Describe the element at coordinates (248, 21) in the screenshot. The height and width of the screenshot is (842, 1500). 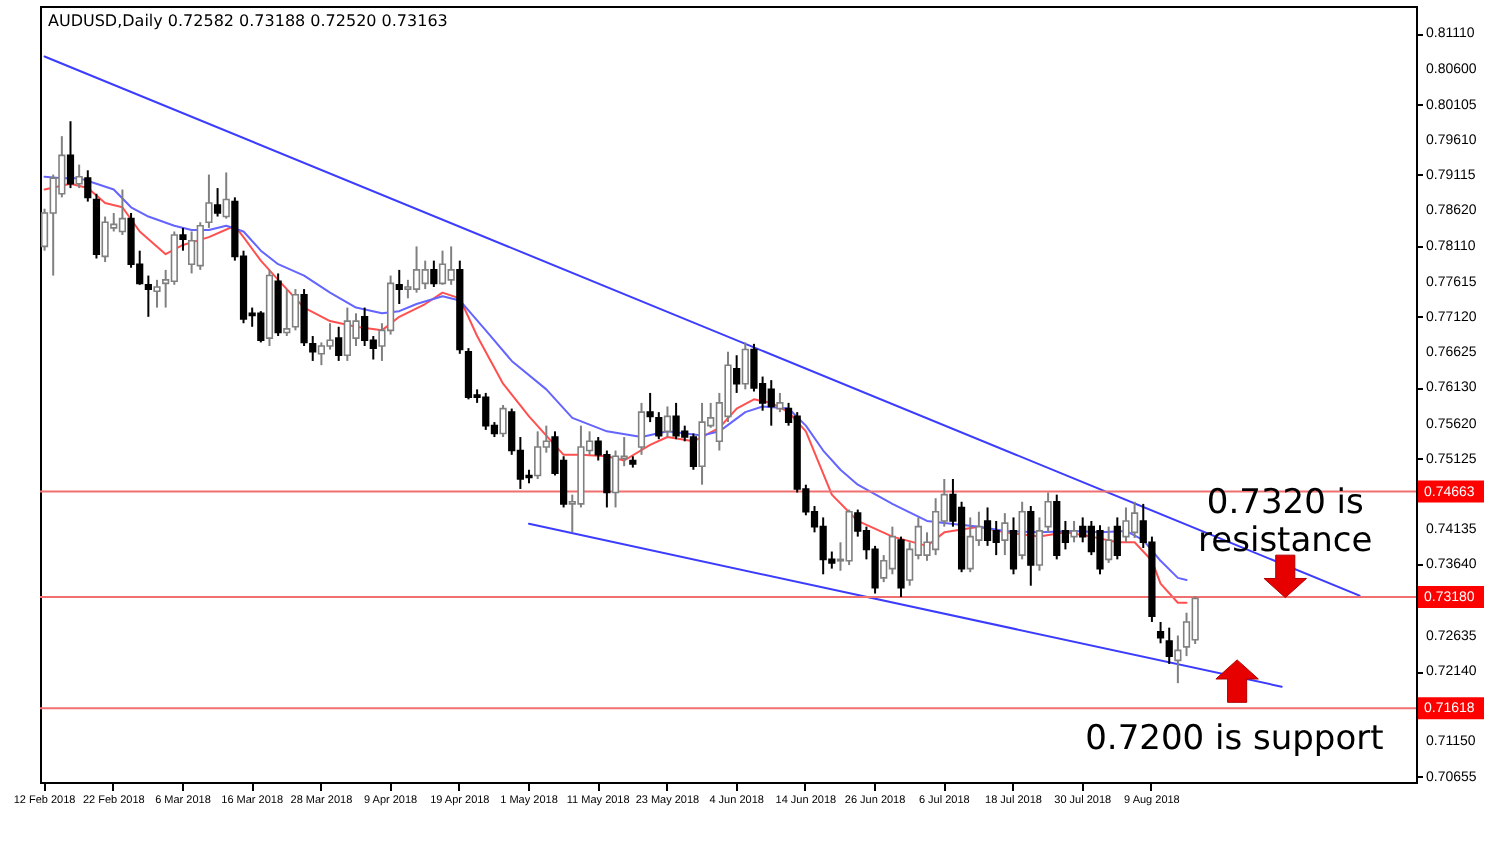
I see `chart-title: AUDUSD,Daily 0.72582 0.73188 0.72520 0.73163` at that location.